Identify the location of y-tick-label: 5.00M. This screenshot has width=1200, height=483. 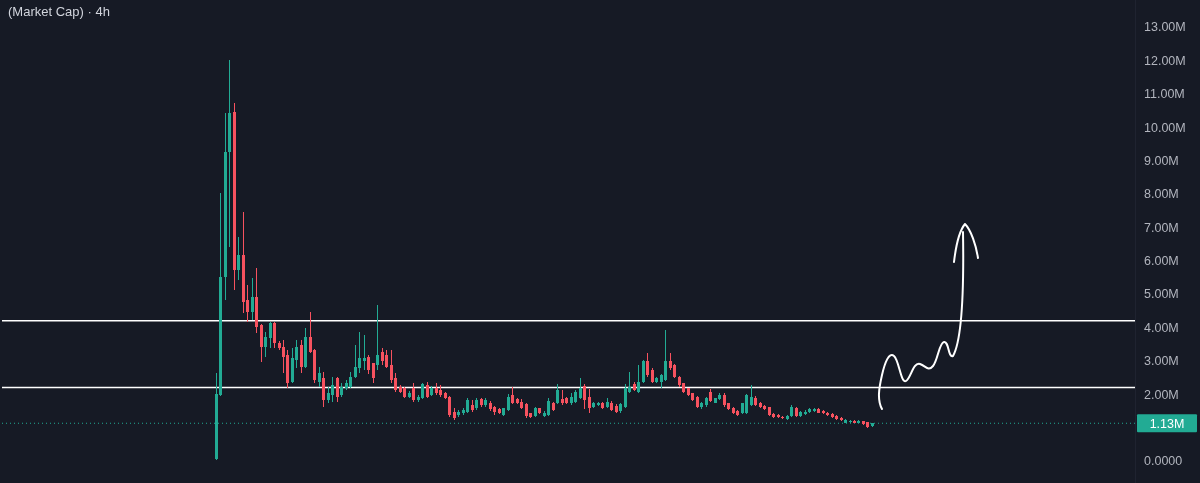
(1161, 294).